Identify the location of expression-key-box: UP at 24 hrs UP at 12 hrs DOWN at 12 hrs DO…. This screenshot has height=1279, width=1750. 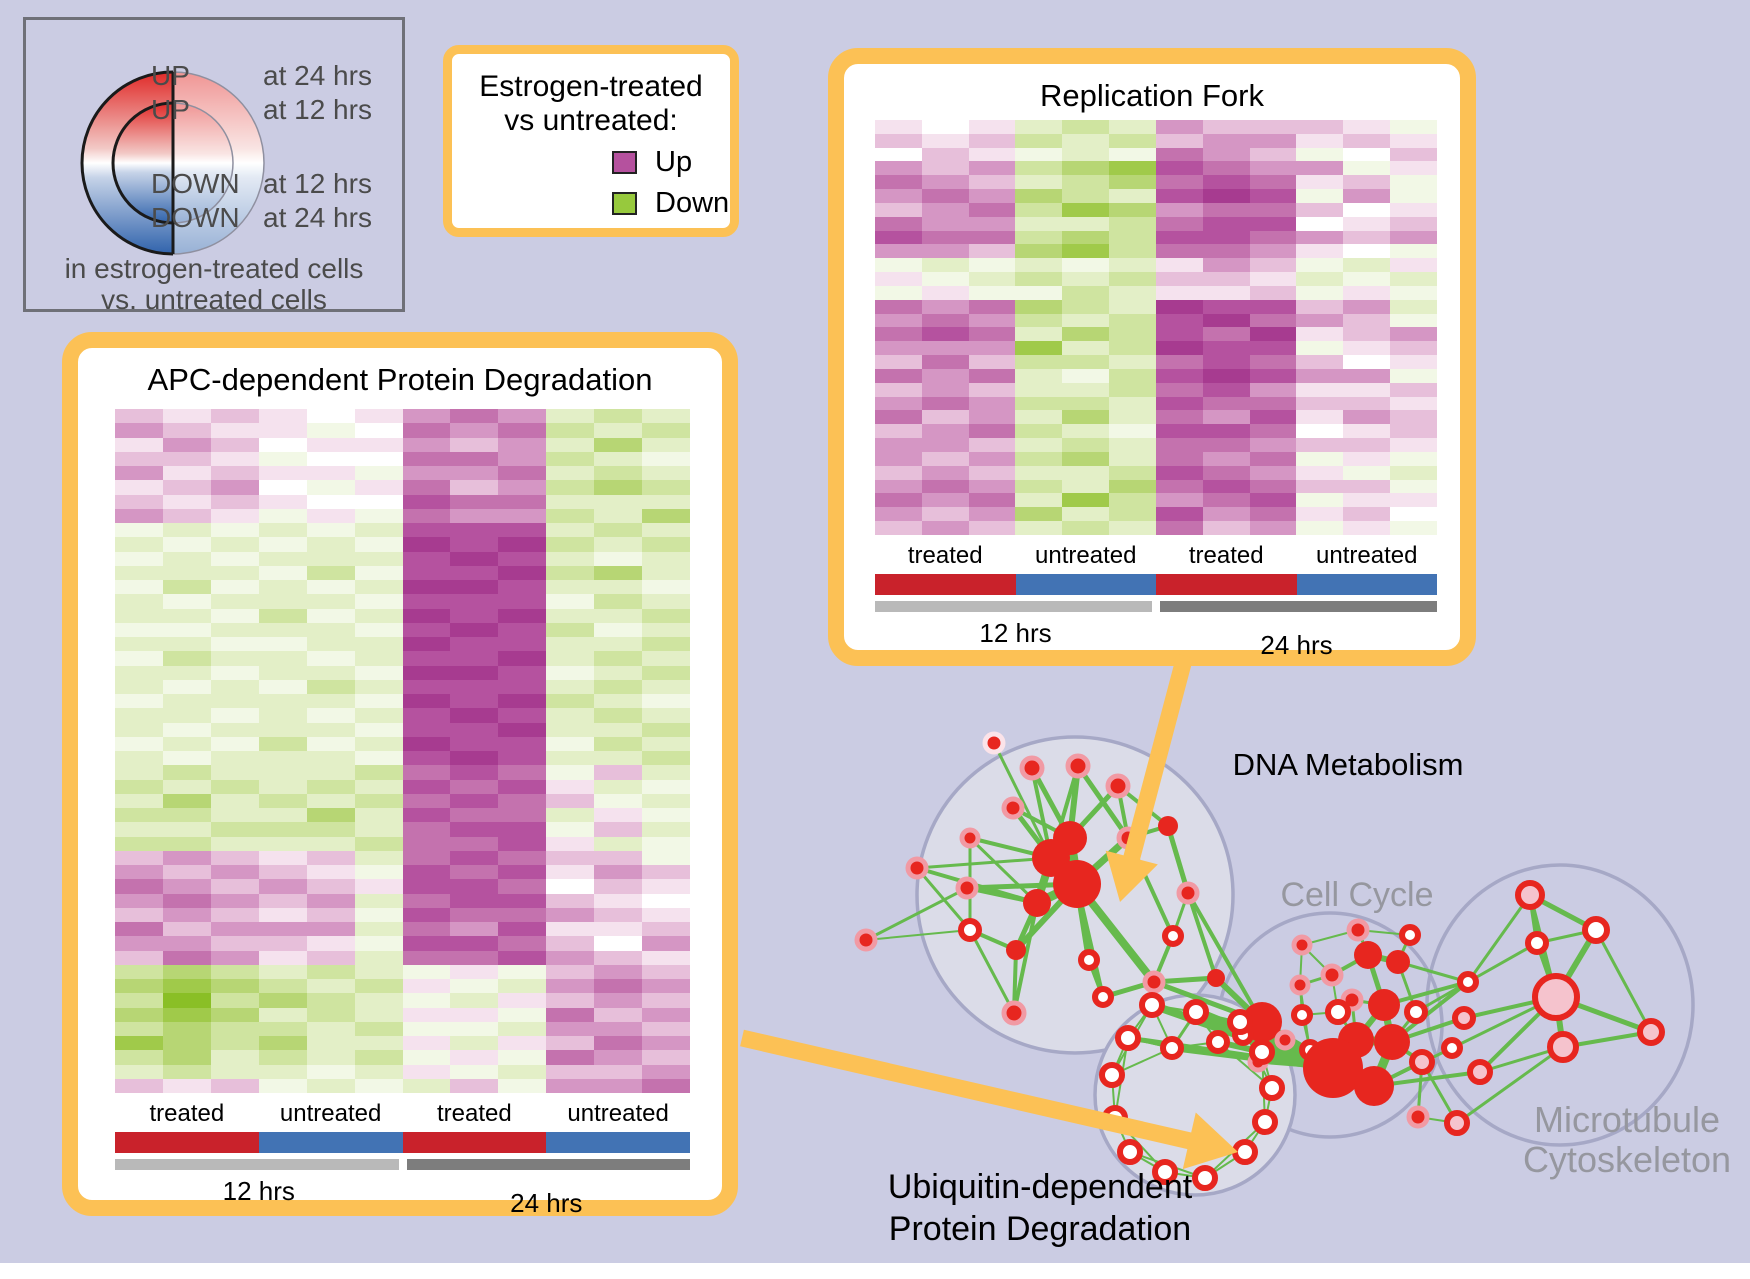
(214, 166).